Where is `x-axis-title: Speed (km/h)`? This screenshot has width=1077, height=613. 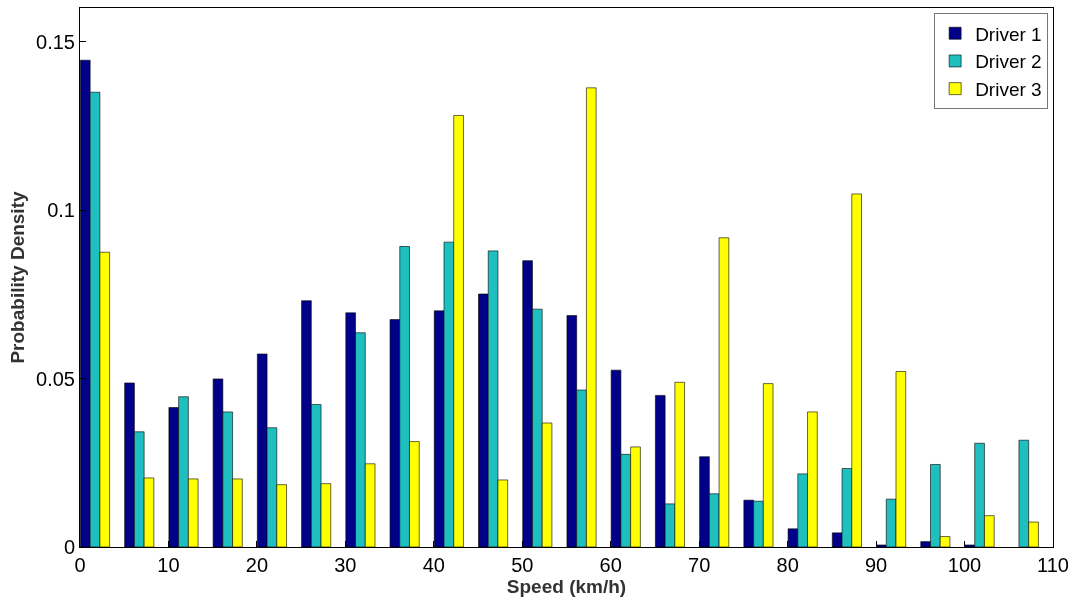
x-axis-title: Speed (km/h) is located at coordinates (566, 586).